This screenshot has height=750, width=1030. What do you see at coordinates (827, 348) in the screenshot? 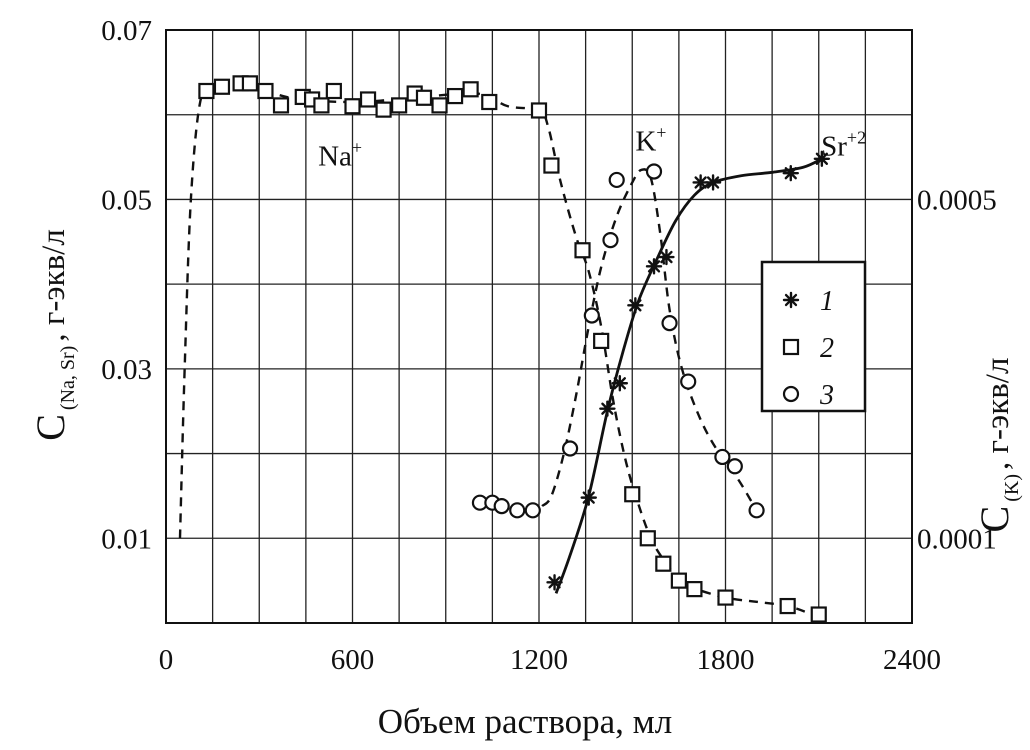
I see `legend-label: 2` at bounding box center [827, 348].